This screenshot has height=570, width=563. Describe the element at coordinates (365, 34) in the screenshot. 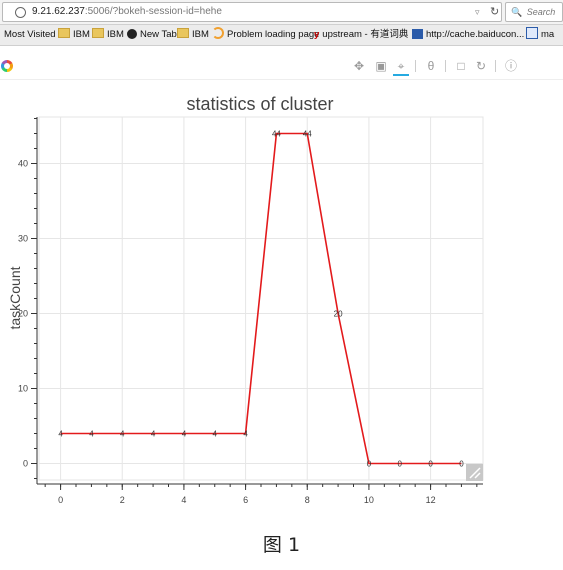

I see `bookmark-label: upstream - 有道词典` at that location.